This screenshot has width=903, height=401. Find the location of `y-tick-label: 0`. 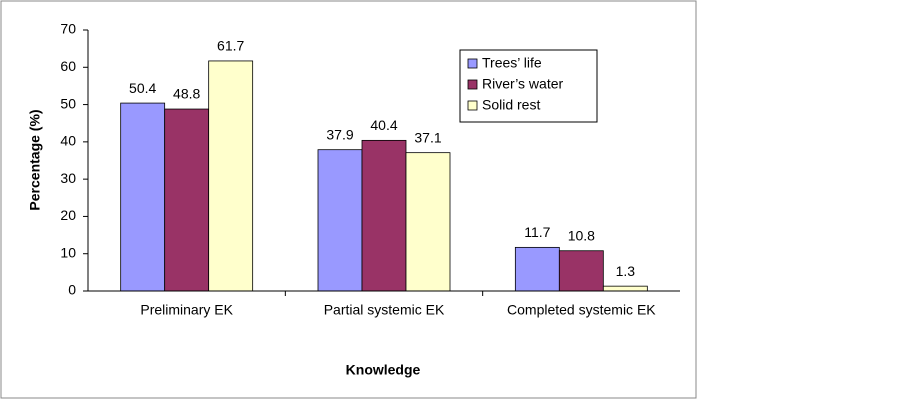

y-tick-label: 0 is located at coordinates (72, 290).